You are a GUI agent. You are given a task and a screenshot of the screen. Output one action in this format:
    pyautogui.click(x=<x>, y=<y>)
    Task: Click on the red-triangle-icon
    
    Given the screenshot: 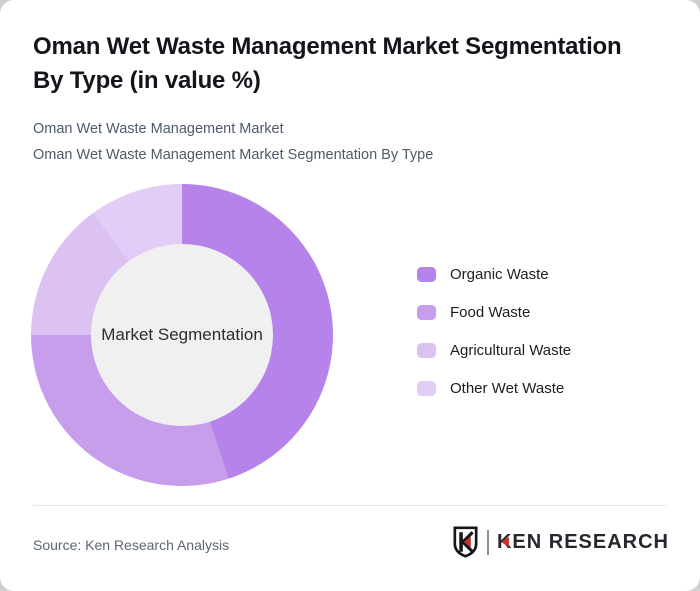 What is the action you would take?
    pyautogui.click(x=504, y=542)
    